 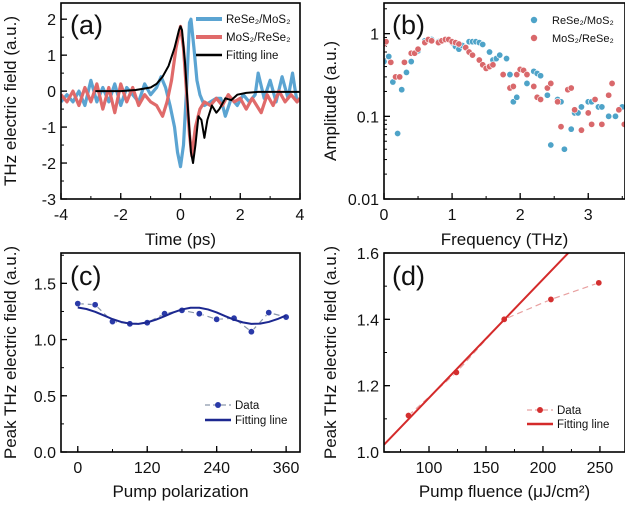 What do you see at coordinates (330, 101) in the screenshot?
I see `y-axis-label: Amplitude (a.u.)` at bounding box center [330, 101].